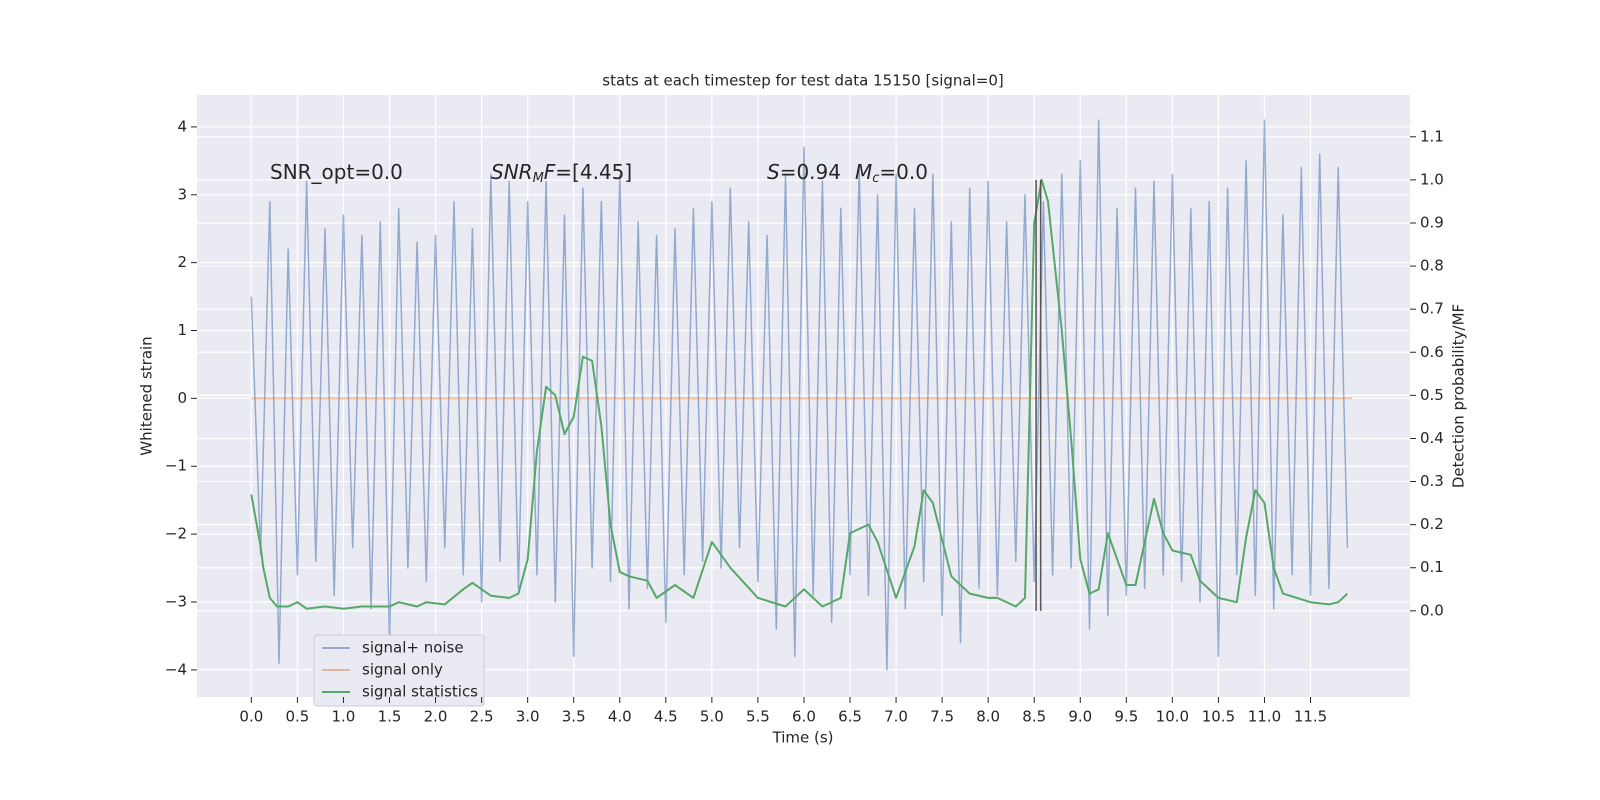  I want to click on x-tick-label: 3.0, so click(528, 717).